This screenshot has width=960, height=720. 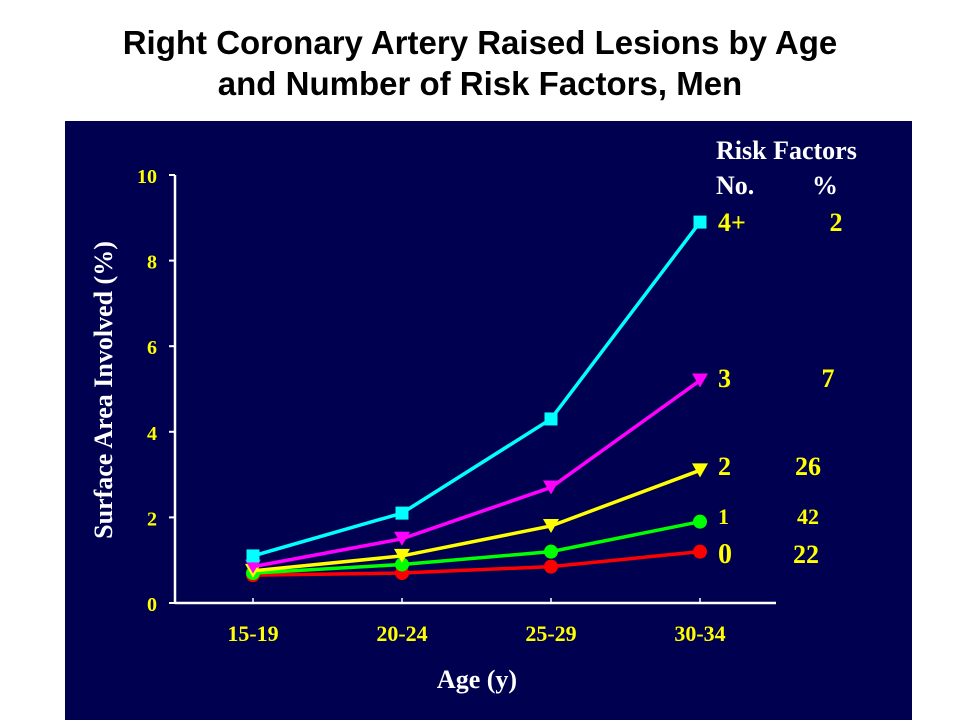 I want to click on series-label-pct: 7, so click(x=828, y=378).